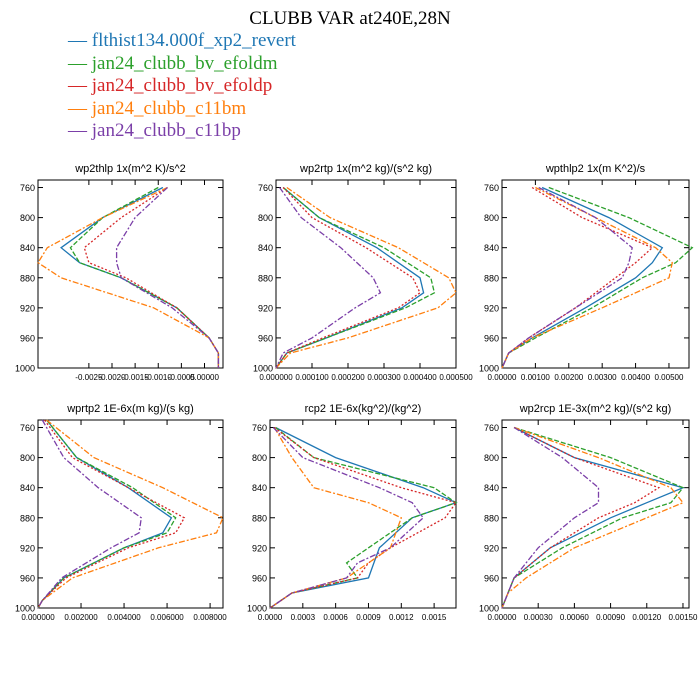 This screenshot has height=700, width=700. Describe the element at coordinates (124, 617) in the screenshot. I see `x-tick-label: 0.004000` at that location.